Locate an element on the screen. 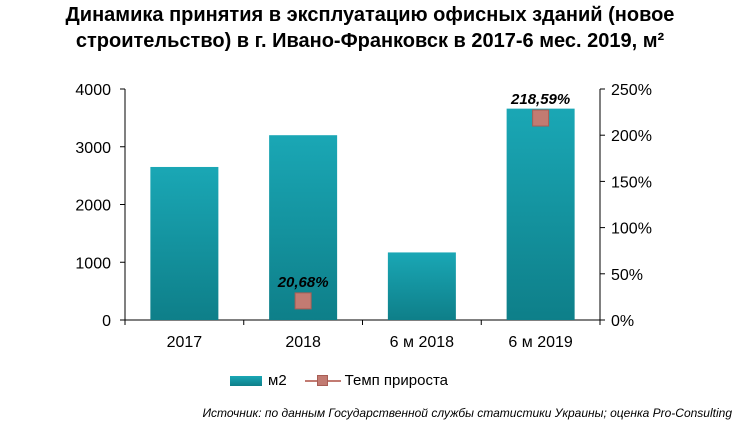 Image resolution: width=740 pixels, height=427 pixels. bar-2018 is located at coordinates (303, 227).